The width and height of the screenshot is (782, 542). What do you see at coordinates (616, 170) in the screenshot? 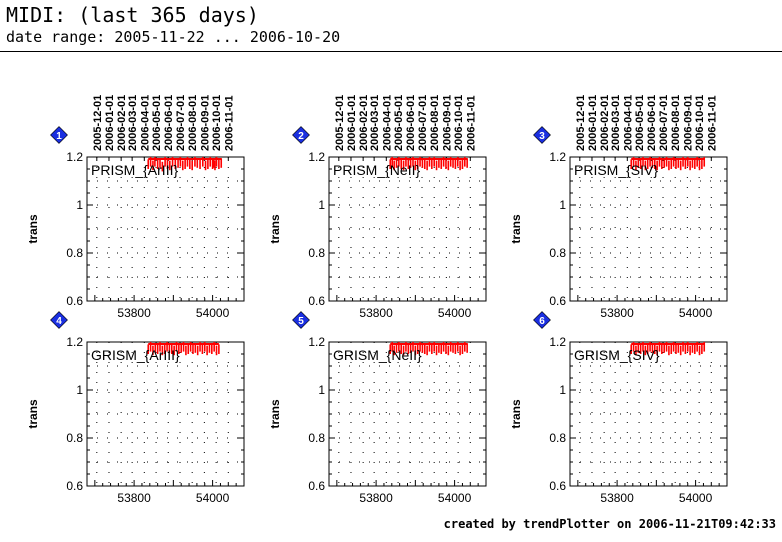
I see `chart-3-label: PRISM_{SIV}` at bounding box center [616, 170].